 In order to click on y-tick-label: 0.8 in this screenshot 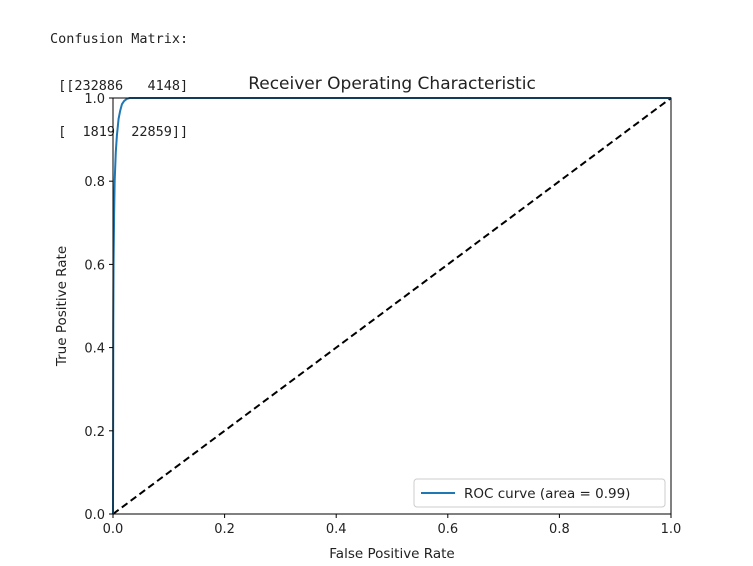, I will do `click(94, 182)`.